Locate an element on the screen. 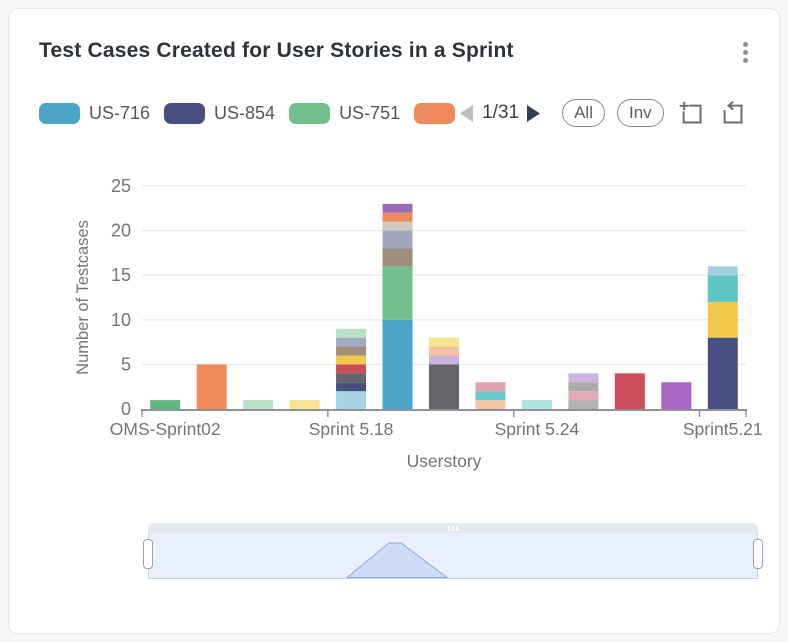  legend-label: US-854 is located at coordinates (245, 112).